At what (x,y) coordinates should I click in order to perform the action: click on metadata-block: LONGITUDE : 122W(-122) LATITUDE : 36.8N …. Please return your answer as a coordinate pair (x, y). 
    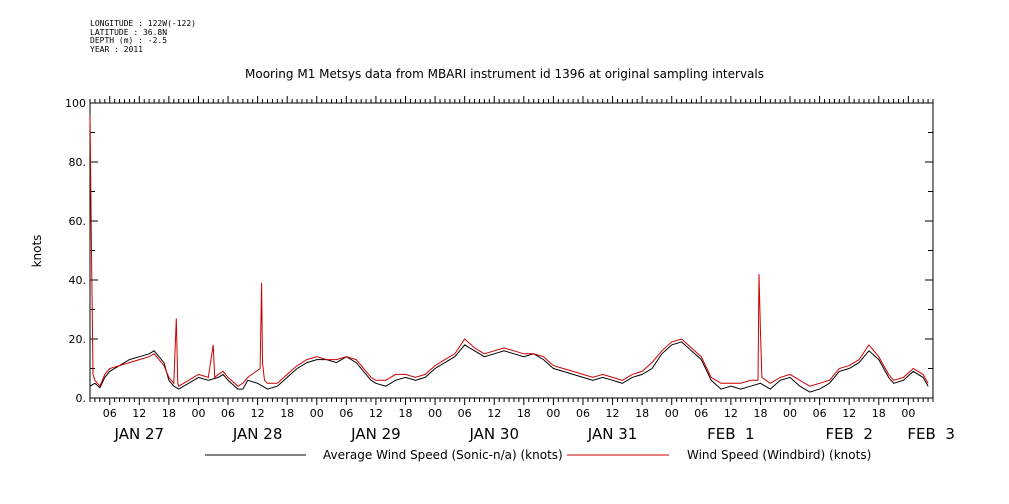
    Looking at the image, I should click on (143, 36).